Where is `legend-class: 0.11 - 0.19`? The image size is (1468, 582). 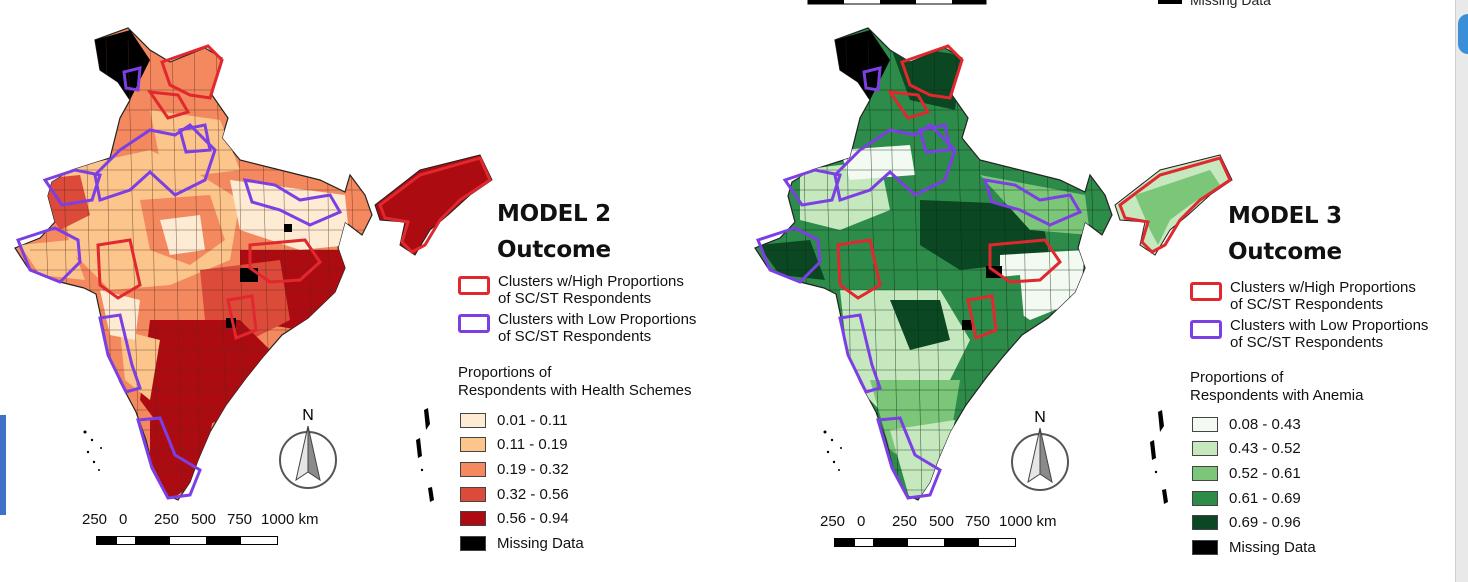 legend-class: 0.11 - 0.19 is located at coordinates (522, 445).